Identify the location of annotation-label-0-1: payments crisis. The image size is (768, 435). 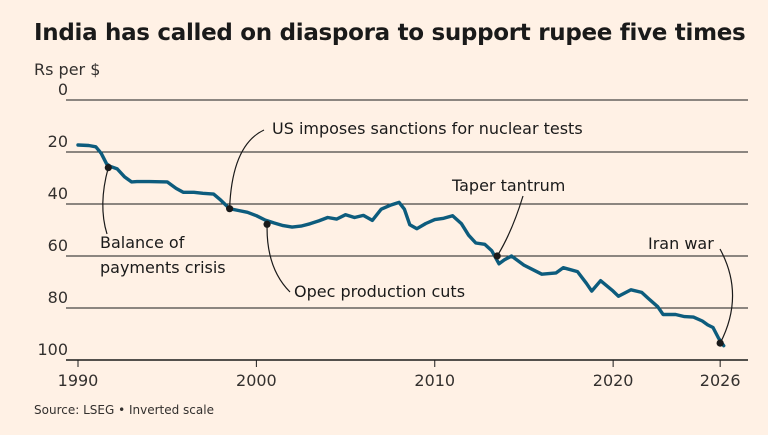
(163, 267).